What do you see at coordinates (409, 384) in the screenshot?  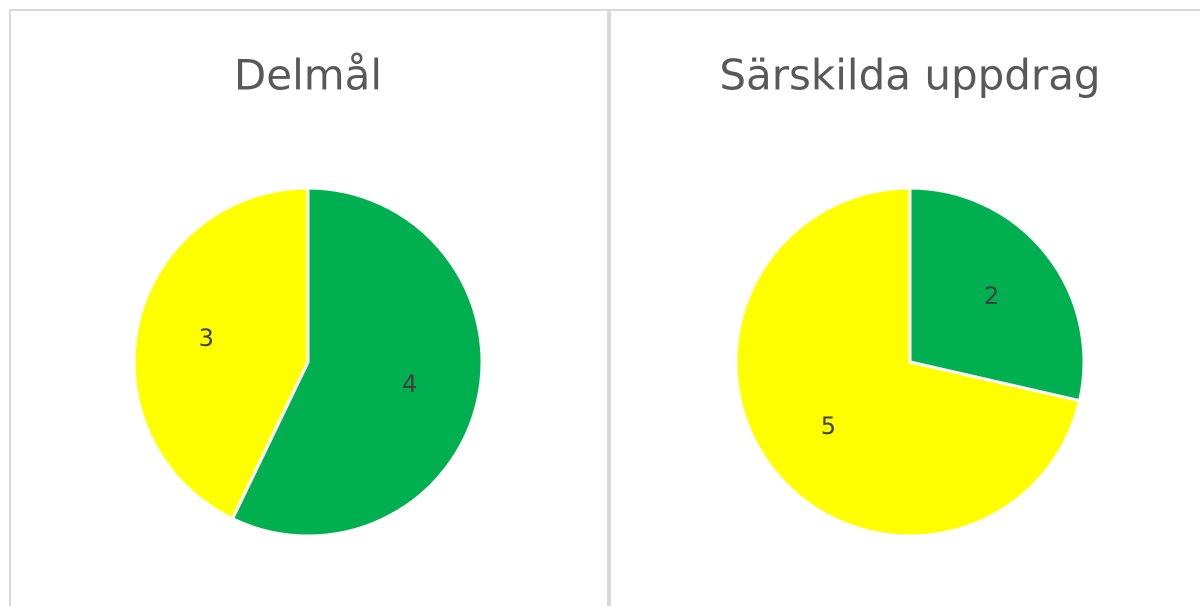 I see `data-label: 4` at bounding box center [409, 384].